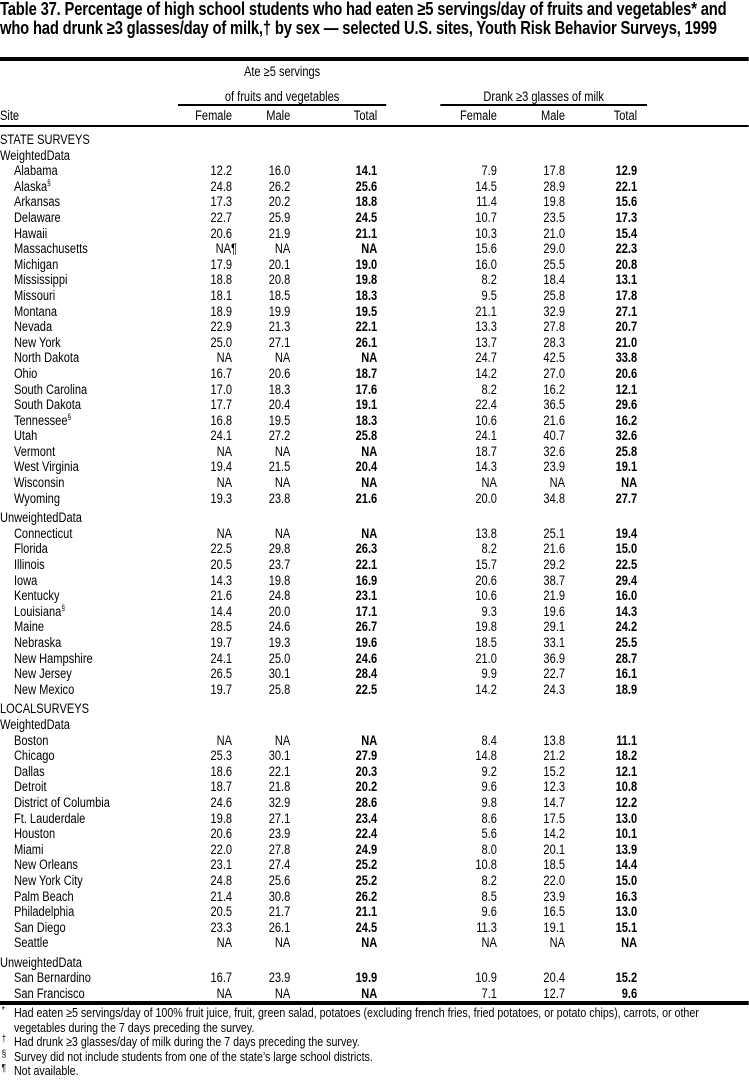 This screenshot has height=1084, width=749. Describe the element at coordinates (554, 912) in the screenshot. I see `value-cell: 16.5` at that location.